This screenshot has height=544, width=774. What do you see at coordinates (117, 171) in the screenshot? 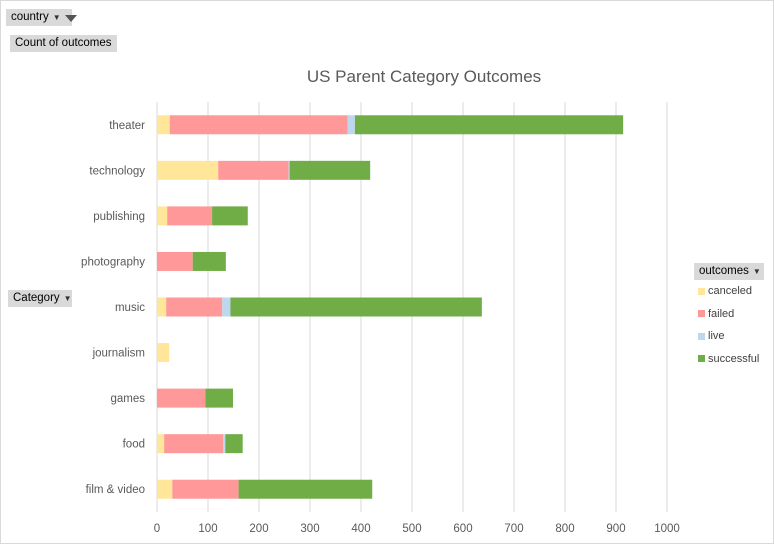
I see `y-tick-label: technology` at bounding box center [117, 171].